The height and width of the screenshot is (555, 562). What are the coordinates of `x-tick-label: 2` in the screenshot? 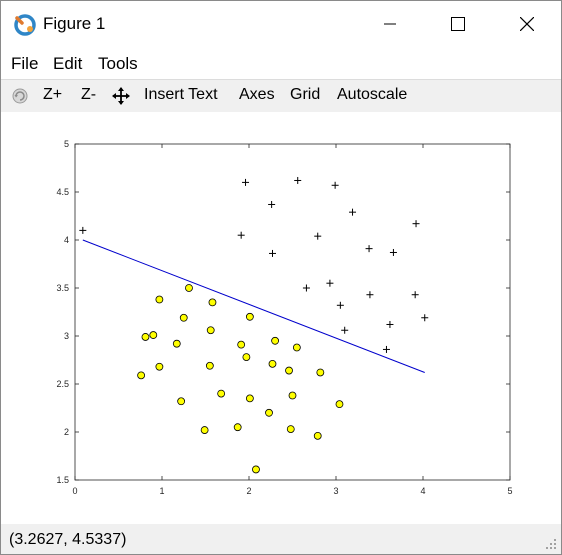 It's located at (248, 491).